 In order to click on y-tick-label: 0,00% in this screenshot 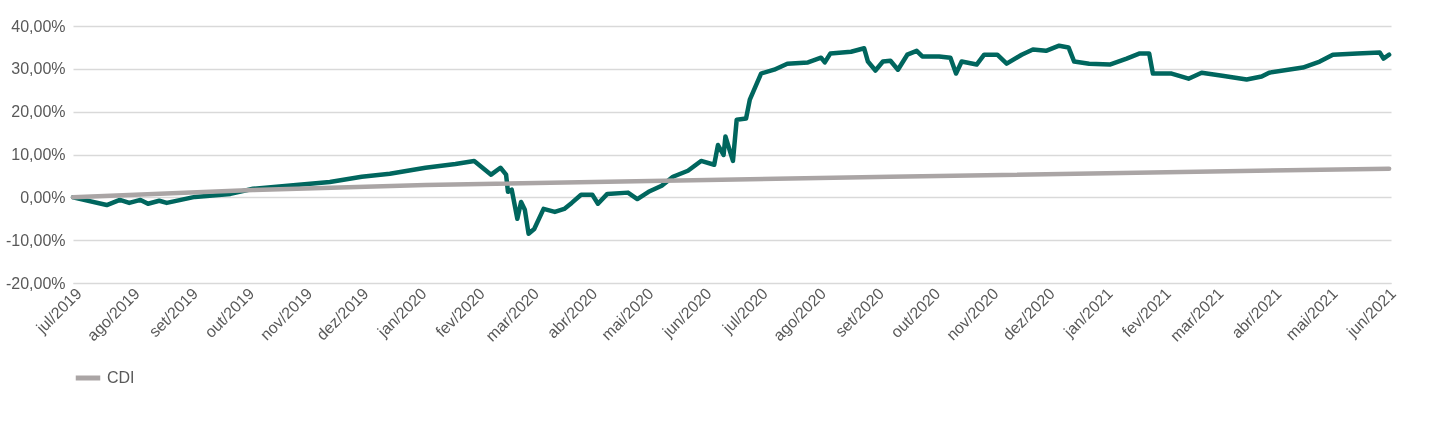, I will do `click(43, 197)`.